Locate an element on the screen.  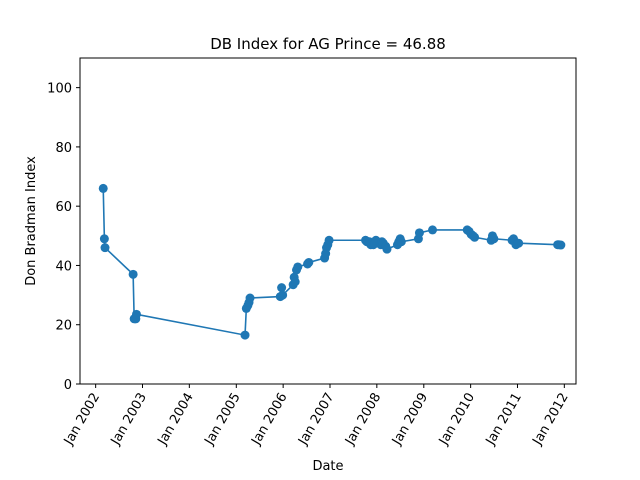
y-tick-label-5: 100 is located at coordinates (59, 89).